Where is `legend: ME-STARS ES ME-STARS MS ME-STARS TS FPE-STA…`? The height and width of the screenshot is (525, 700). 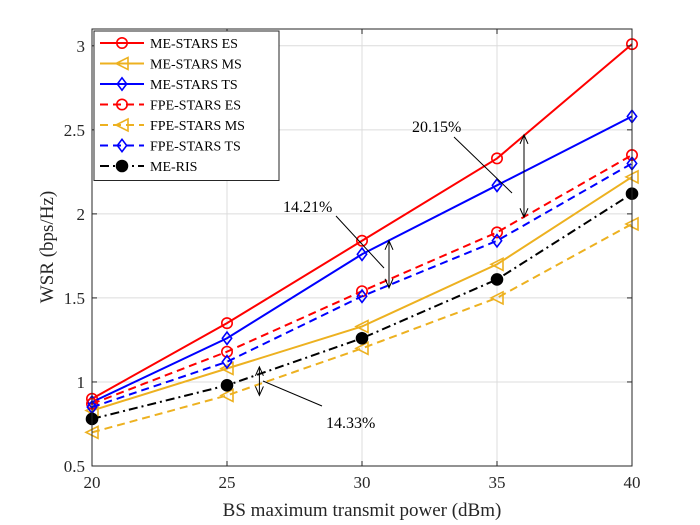
legend: ME-STARS ES ME-STARS MS ME-STARS TS FPE-STA… is located at coordinates (186, 105).